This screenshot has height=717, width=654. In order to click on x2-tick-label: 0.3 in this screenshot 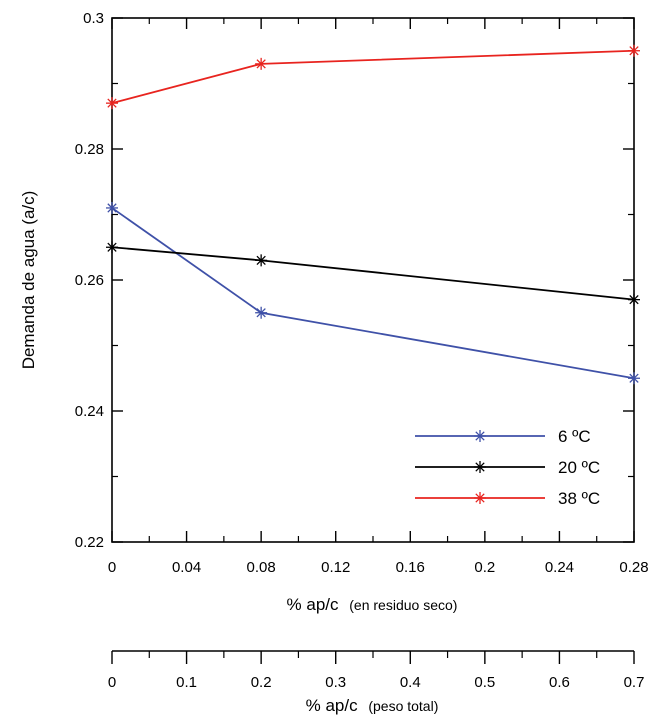, I will do `click(335, 682)`.